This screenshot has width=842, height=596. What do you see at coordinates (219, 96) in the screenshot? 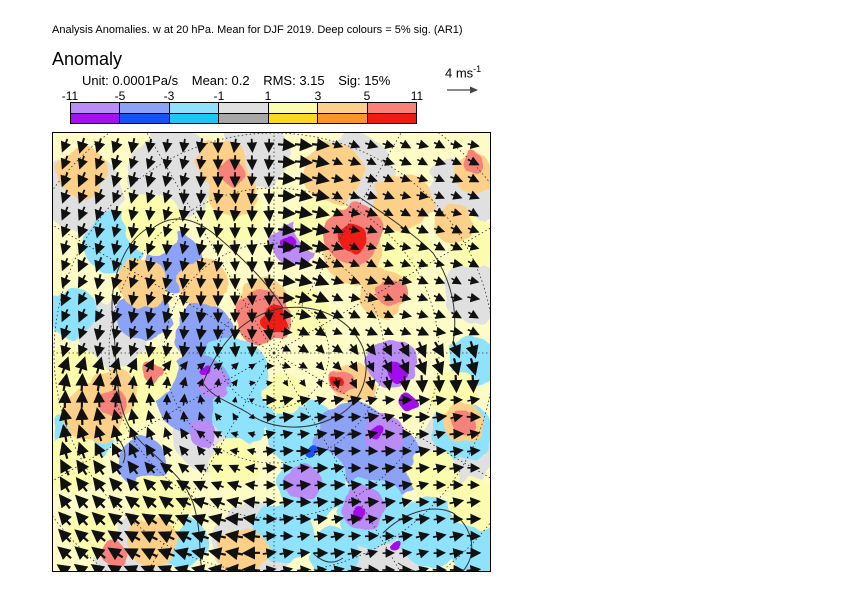
I see `colorbar-tick: -1` at bounding box center [219, 96].